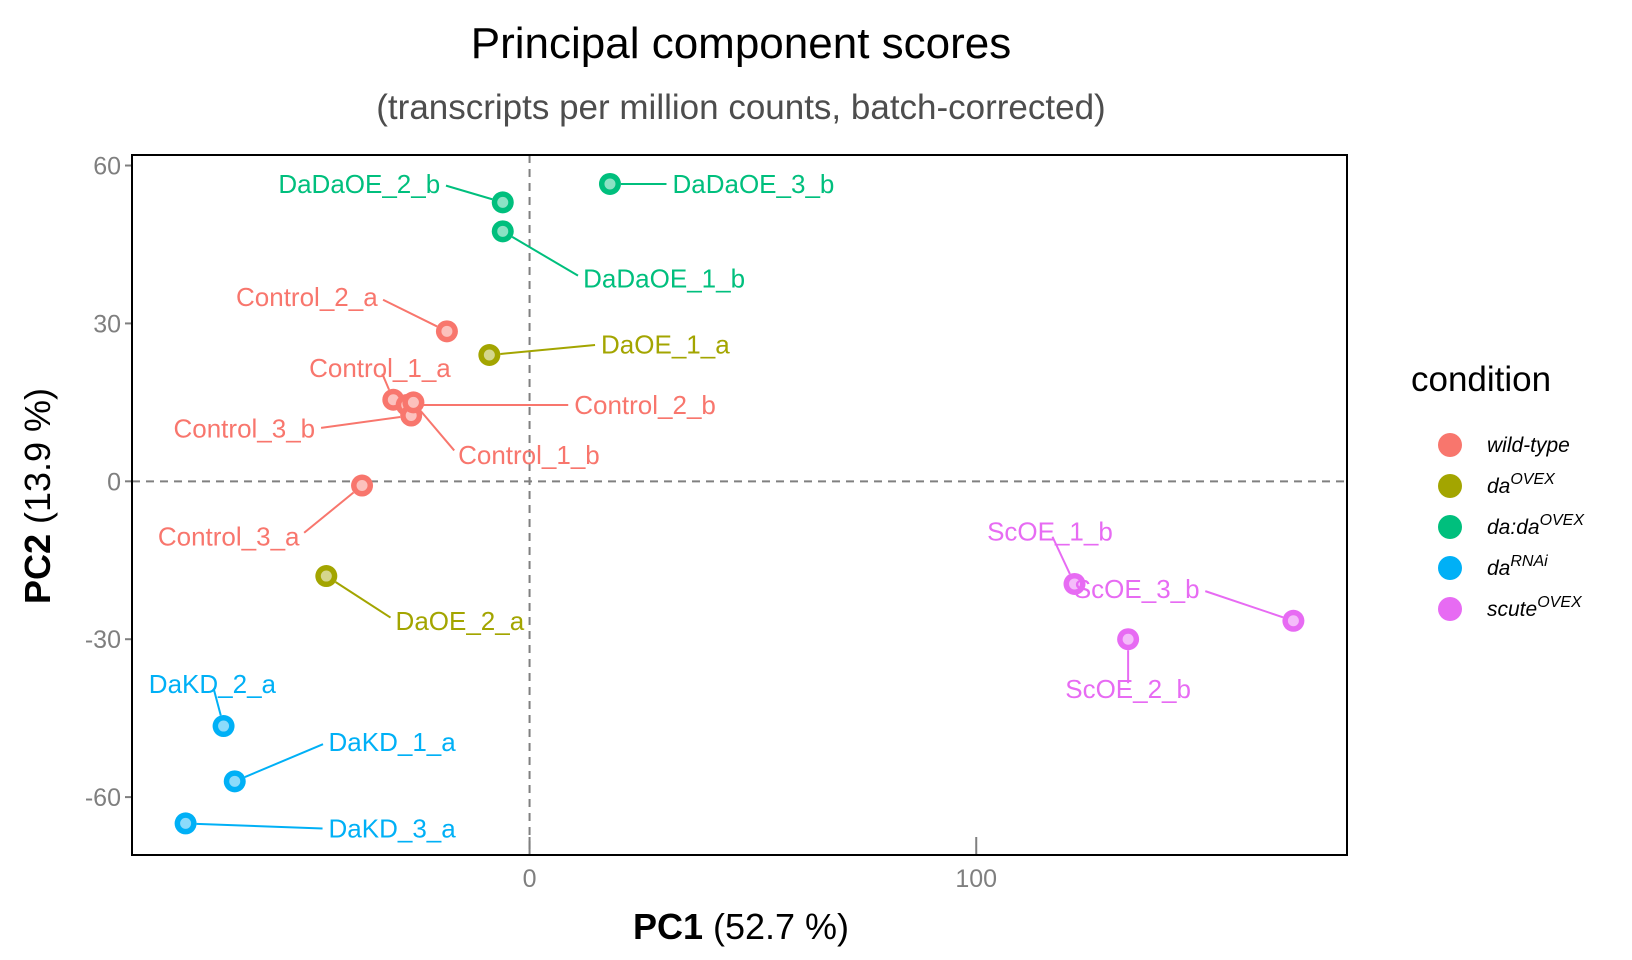  I want to click on point-label: DaKD_3_a, so click(393, 829).